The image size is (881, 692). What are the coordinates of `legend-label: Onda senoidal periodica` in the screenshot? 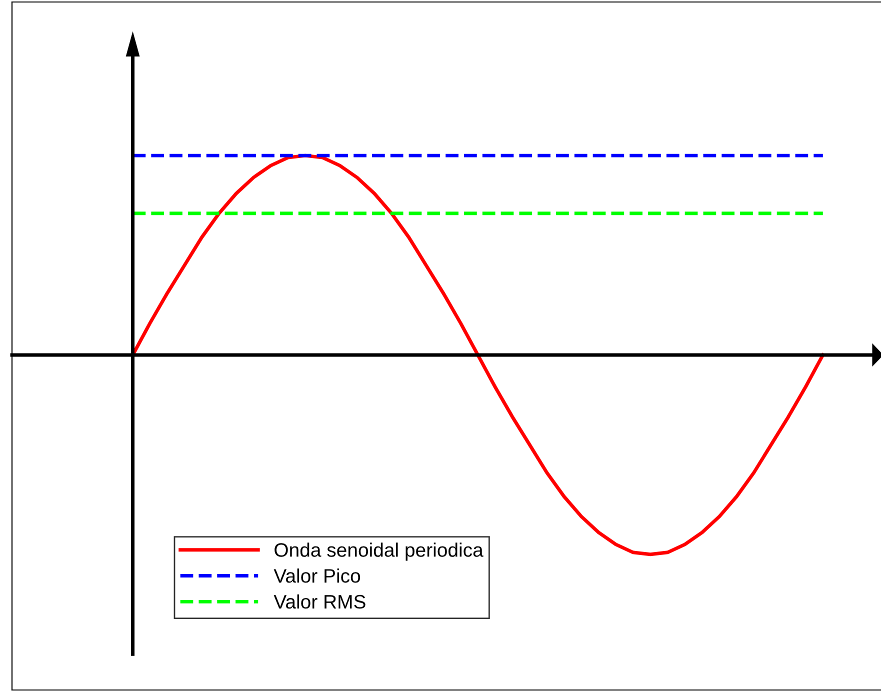 It's located at (379, 551).